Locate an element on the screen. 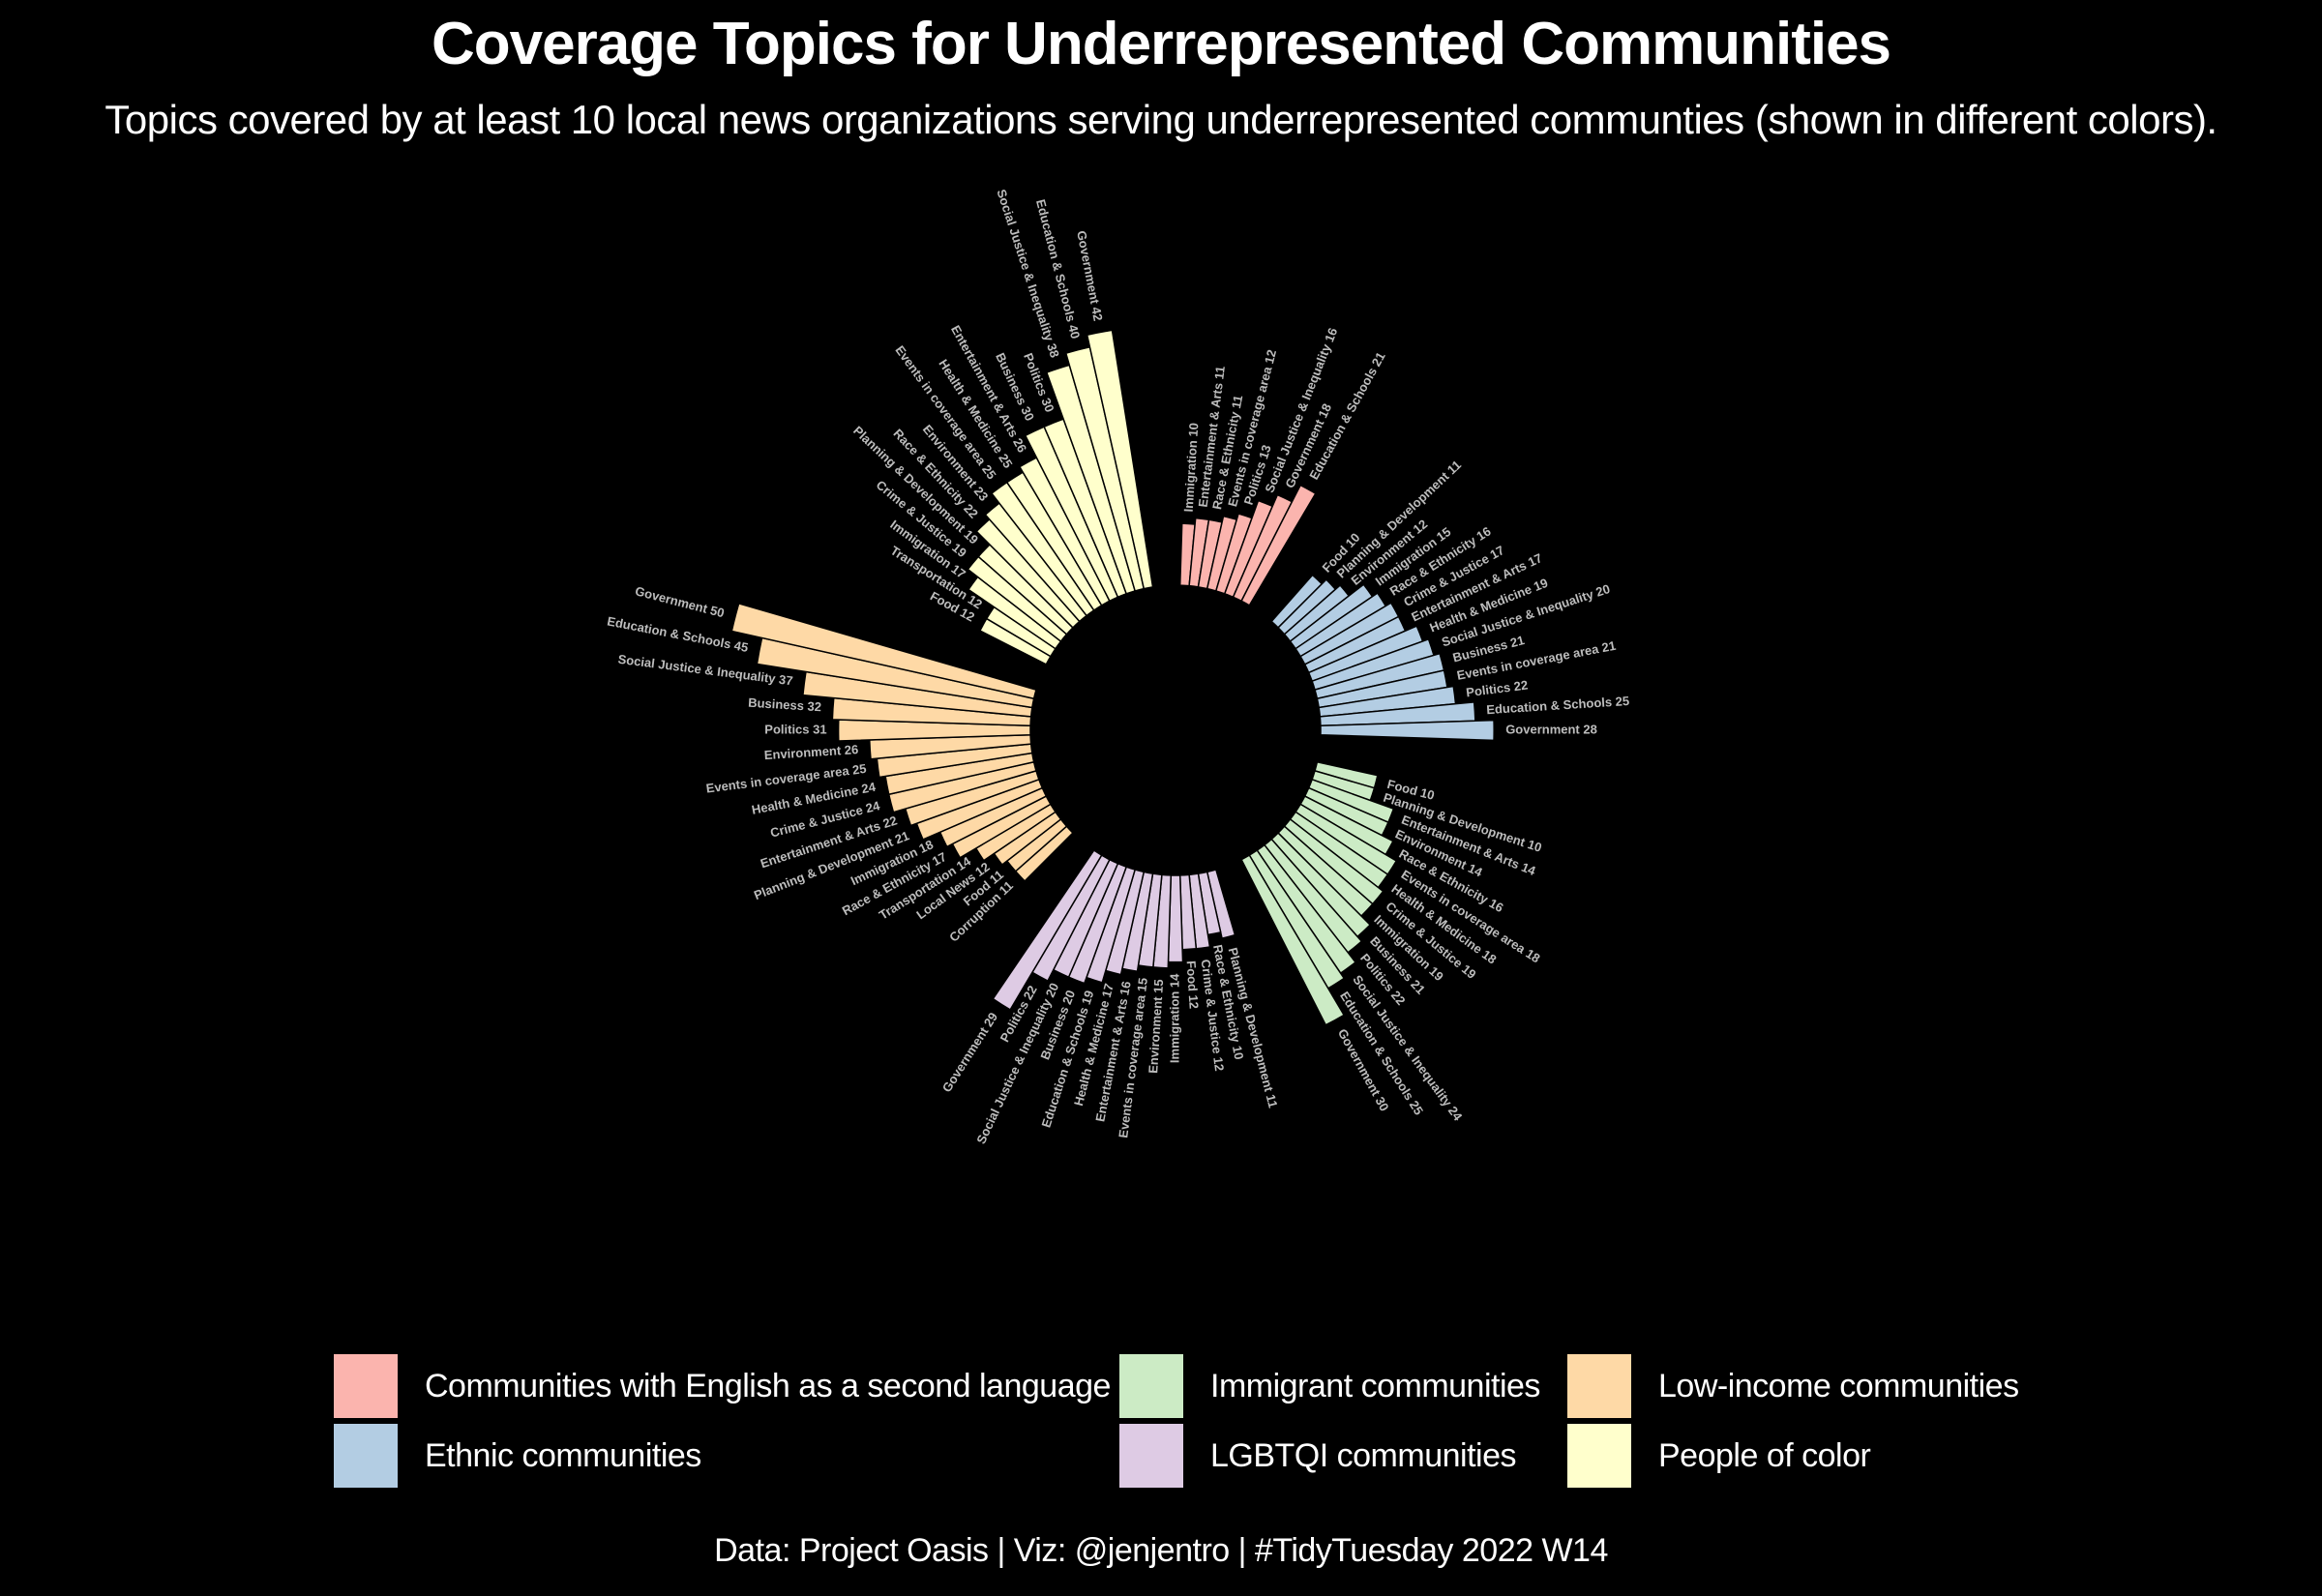 The image size is (2322, 1596). legend-item-people-of-color: People of color is located at coordinates (1719, 1456).